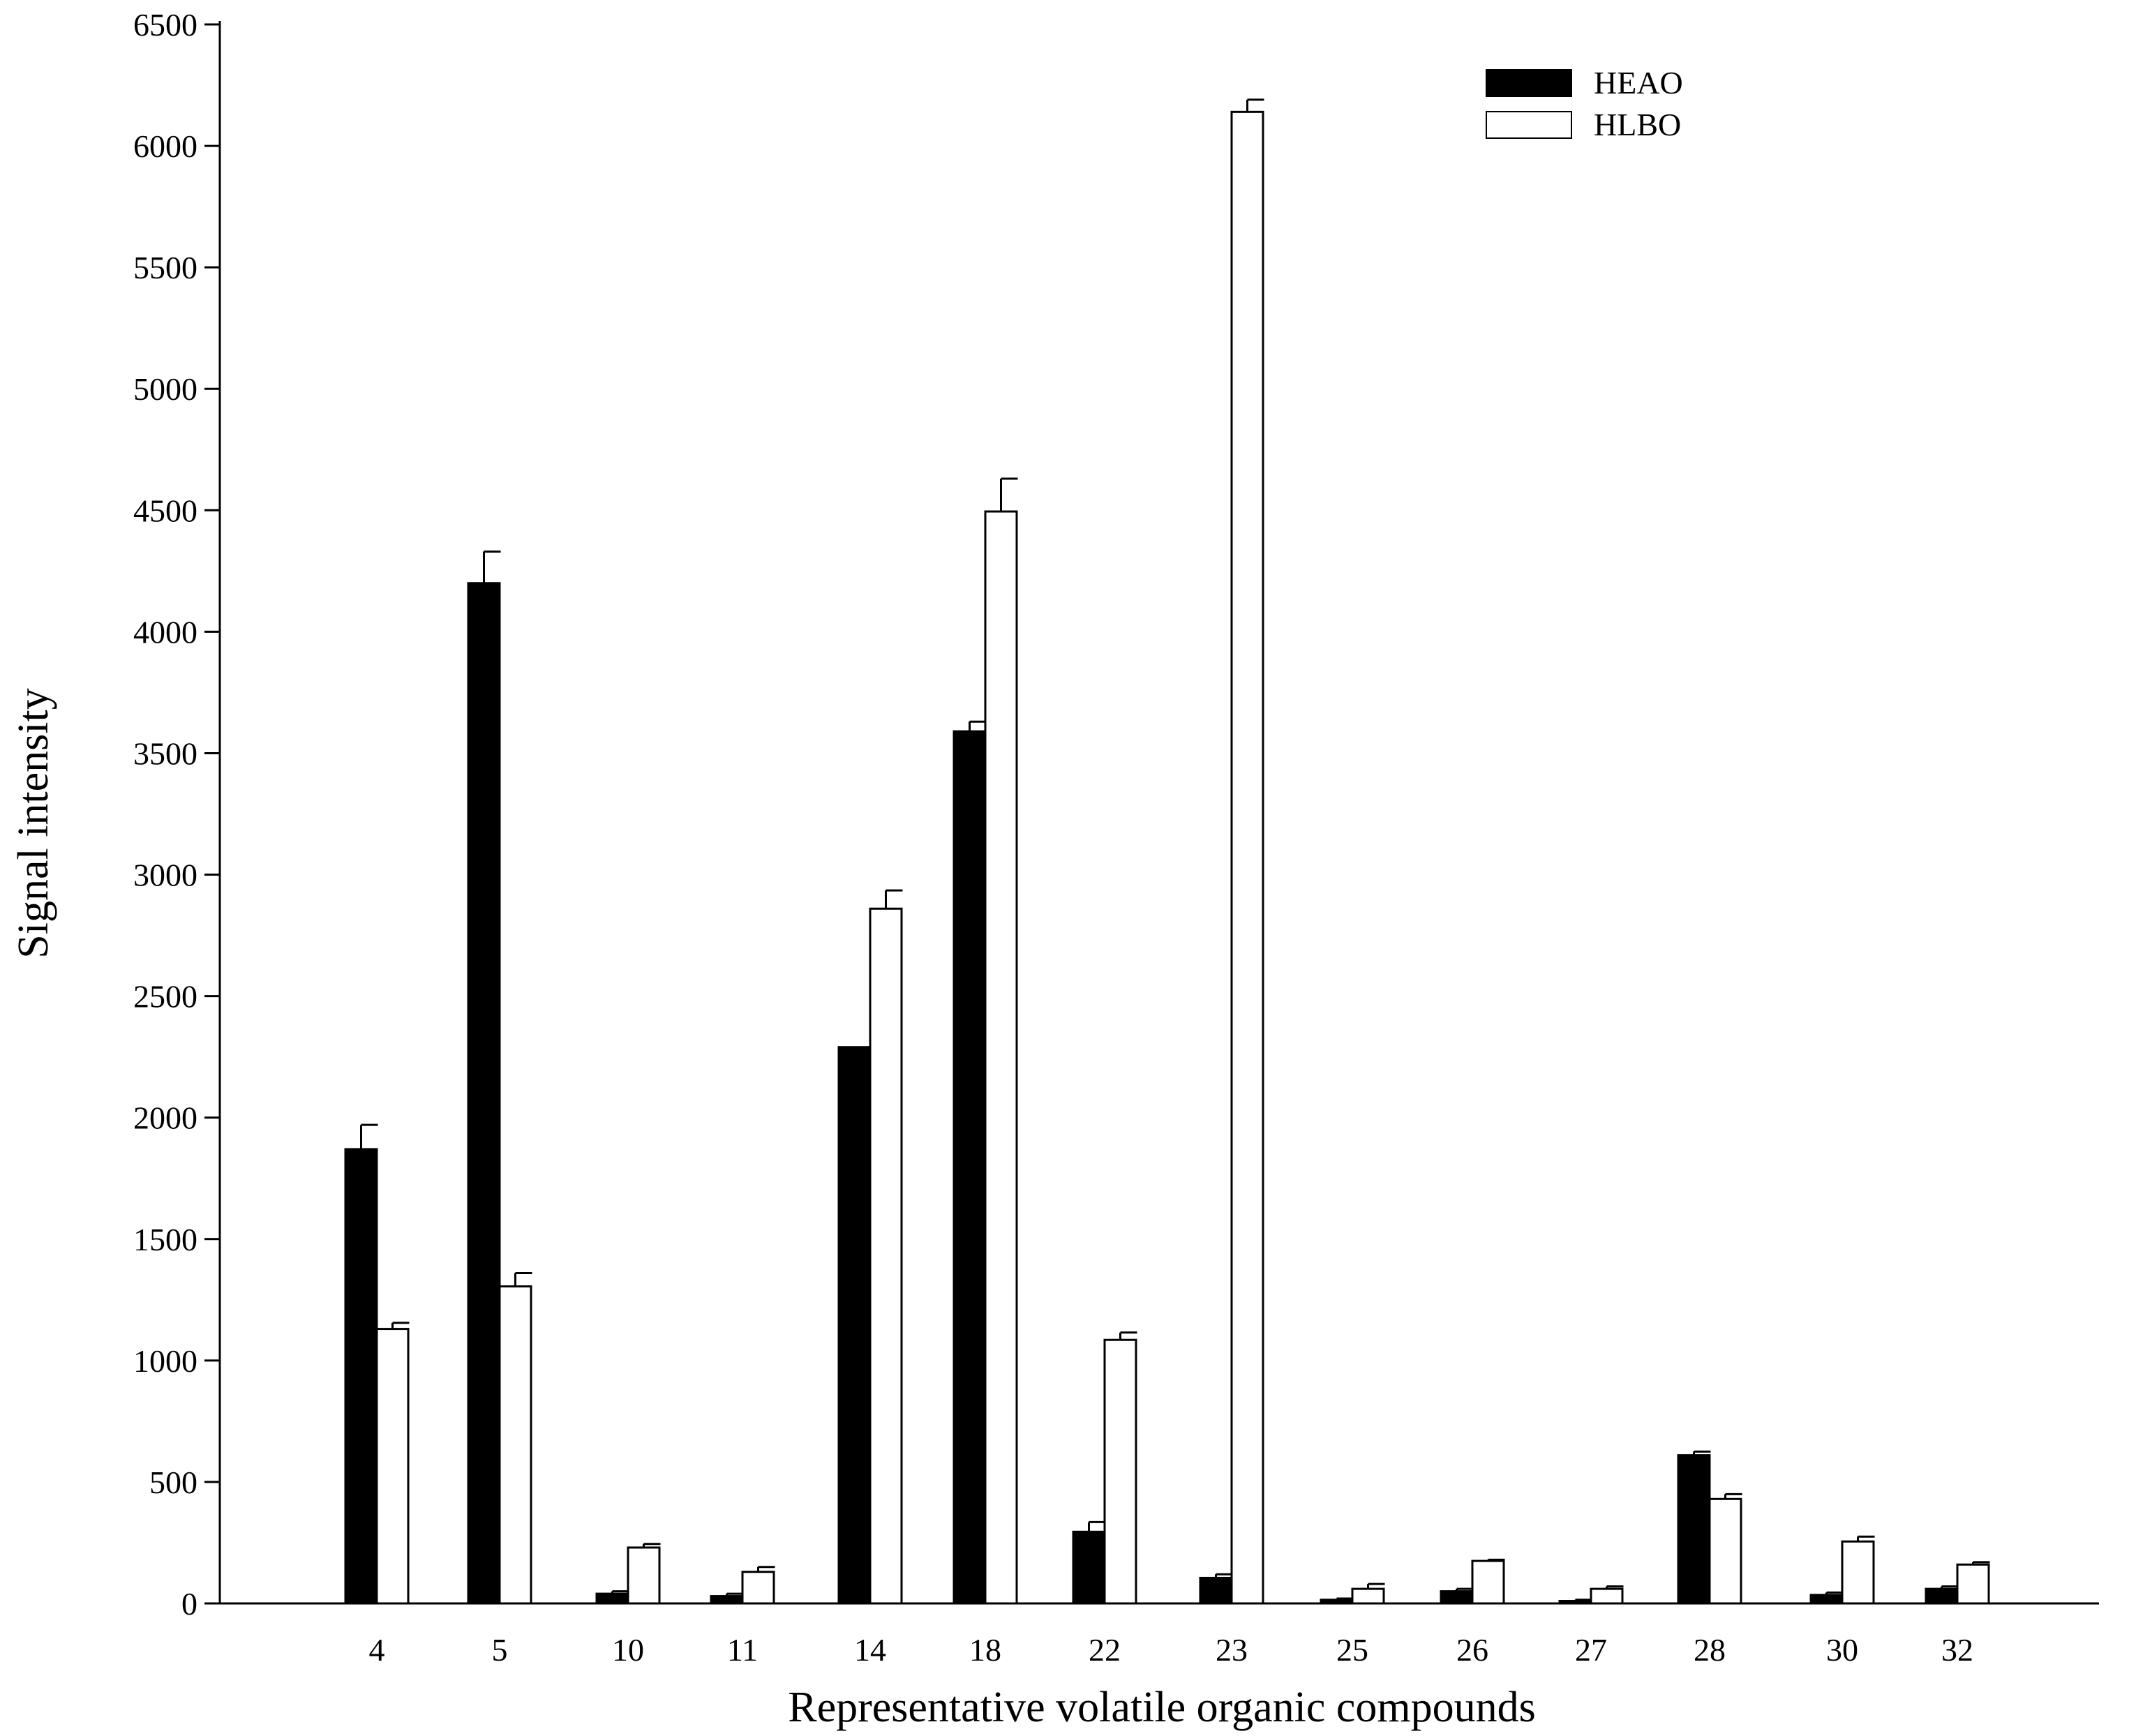 The width and height of the screenshot is (2129, 1736). I want to click on y-tick-label: 2500, so click(165, 997).